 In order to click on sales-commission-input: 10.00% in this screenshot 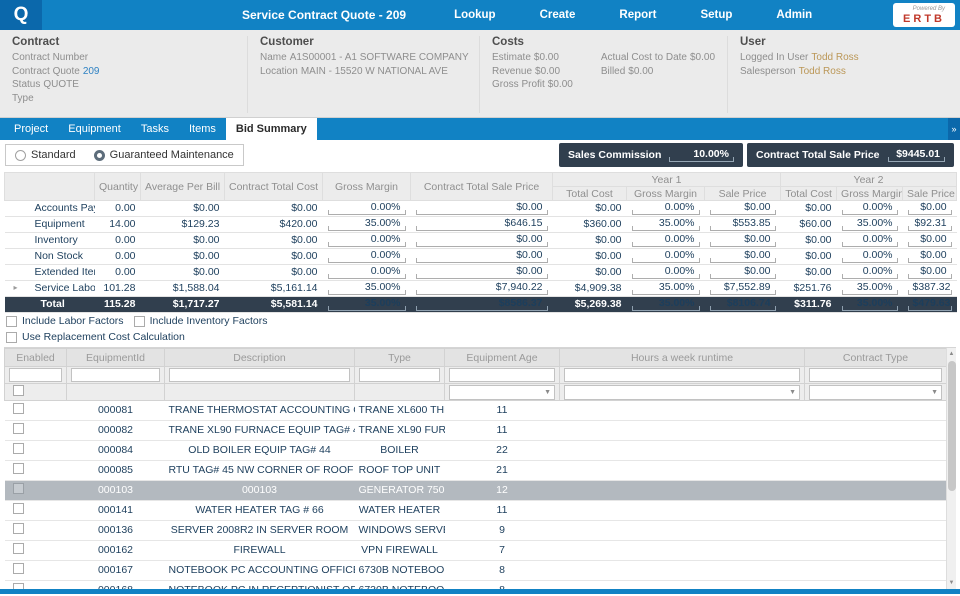, I will do `click(701, 155)`.